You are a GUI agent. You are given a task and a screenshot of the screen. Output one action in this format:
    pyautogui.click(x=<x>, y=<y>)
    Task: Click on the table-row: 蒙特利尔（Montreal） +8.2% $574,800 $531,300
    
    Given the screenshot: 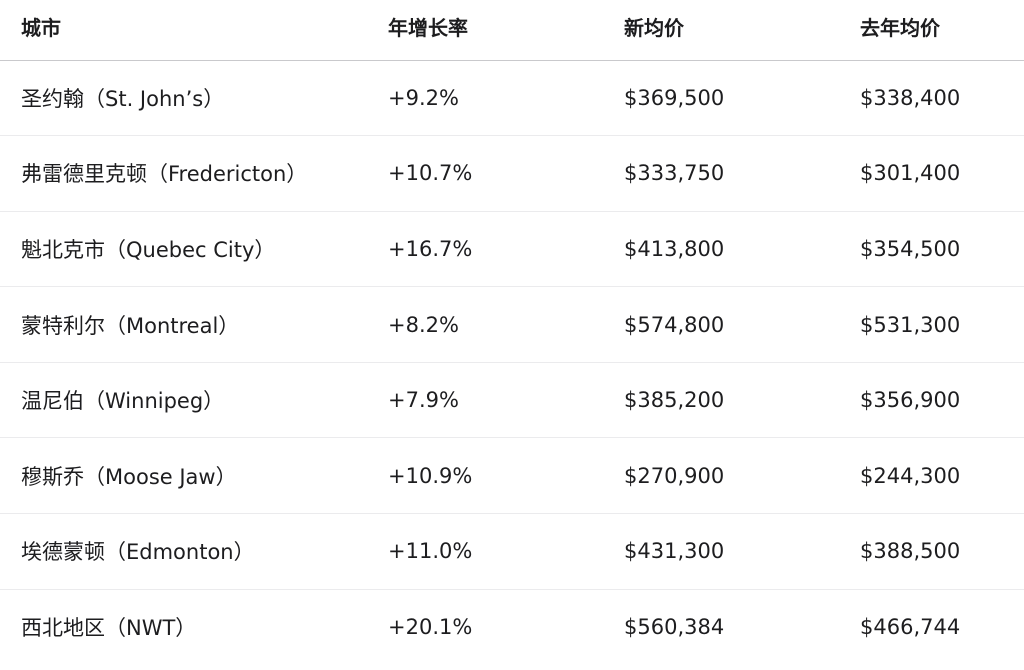 What is the action you would take?
    pyautogui.click(x=512, y=324)
    